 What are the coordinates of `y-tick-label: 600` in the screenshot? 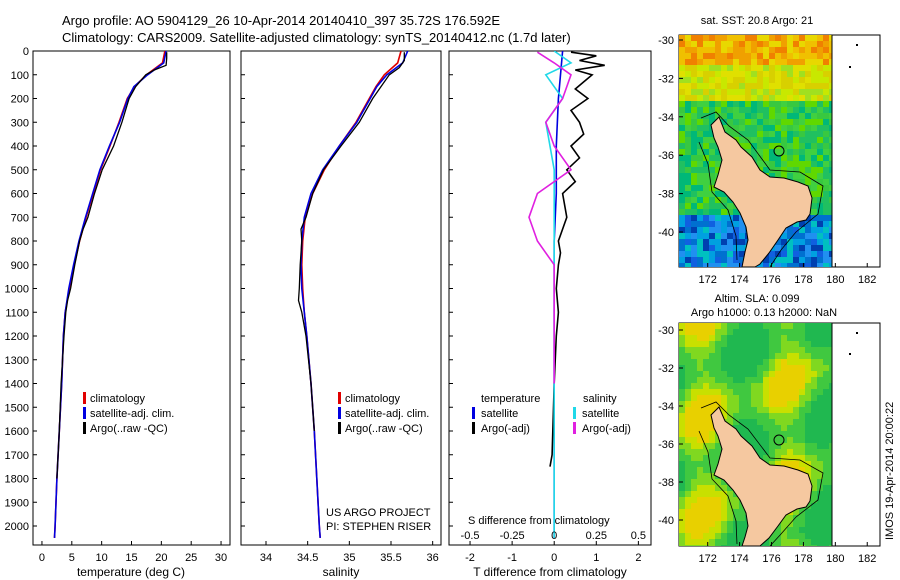 It's located at (20, 195).